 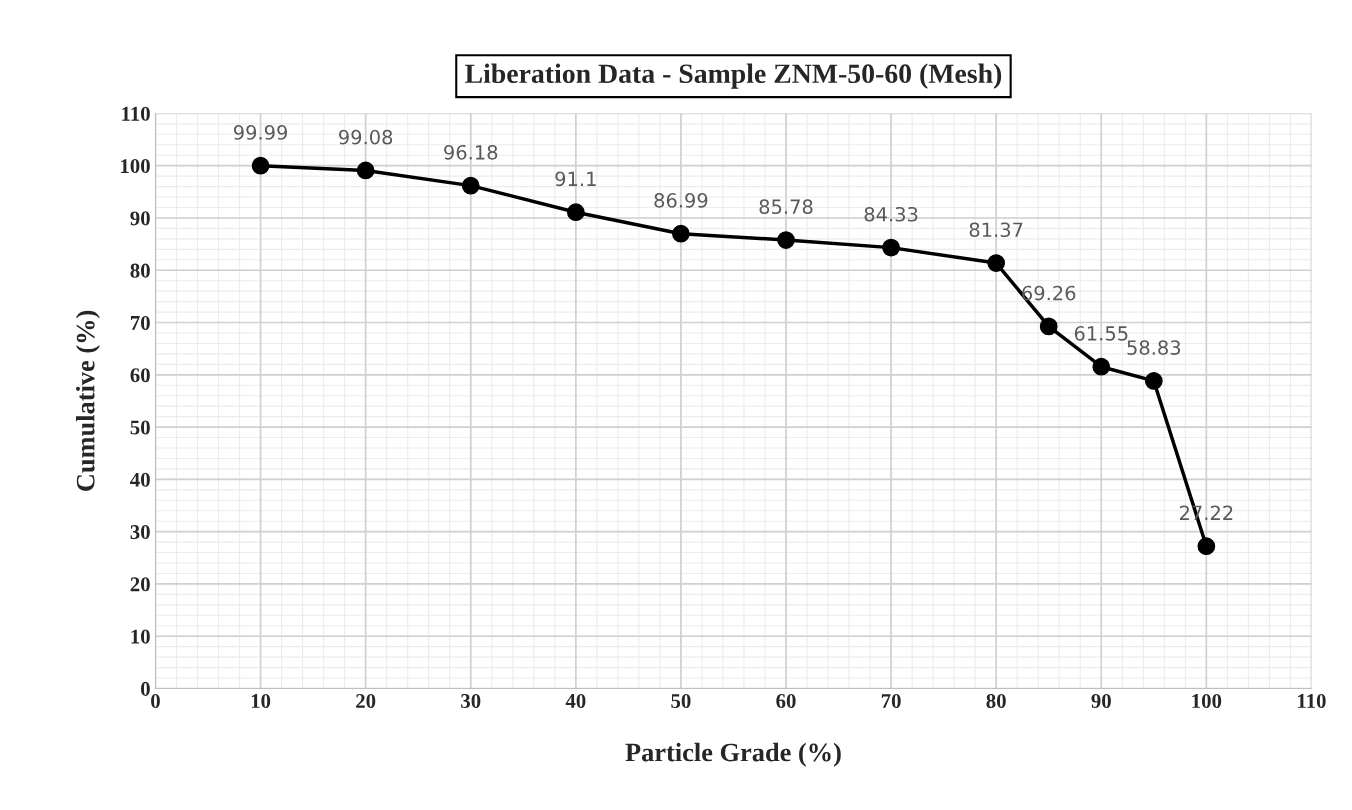 I want to click on y-tick-label: 110, so click(x=136, y=113).